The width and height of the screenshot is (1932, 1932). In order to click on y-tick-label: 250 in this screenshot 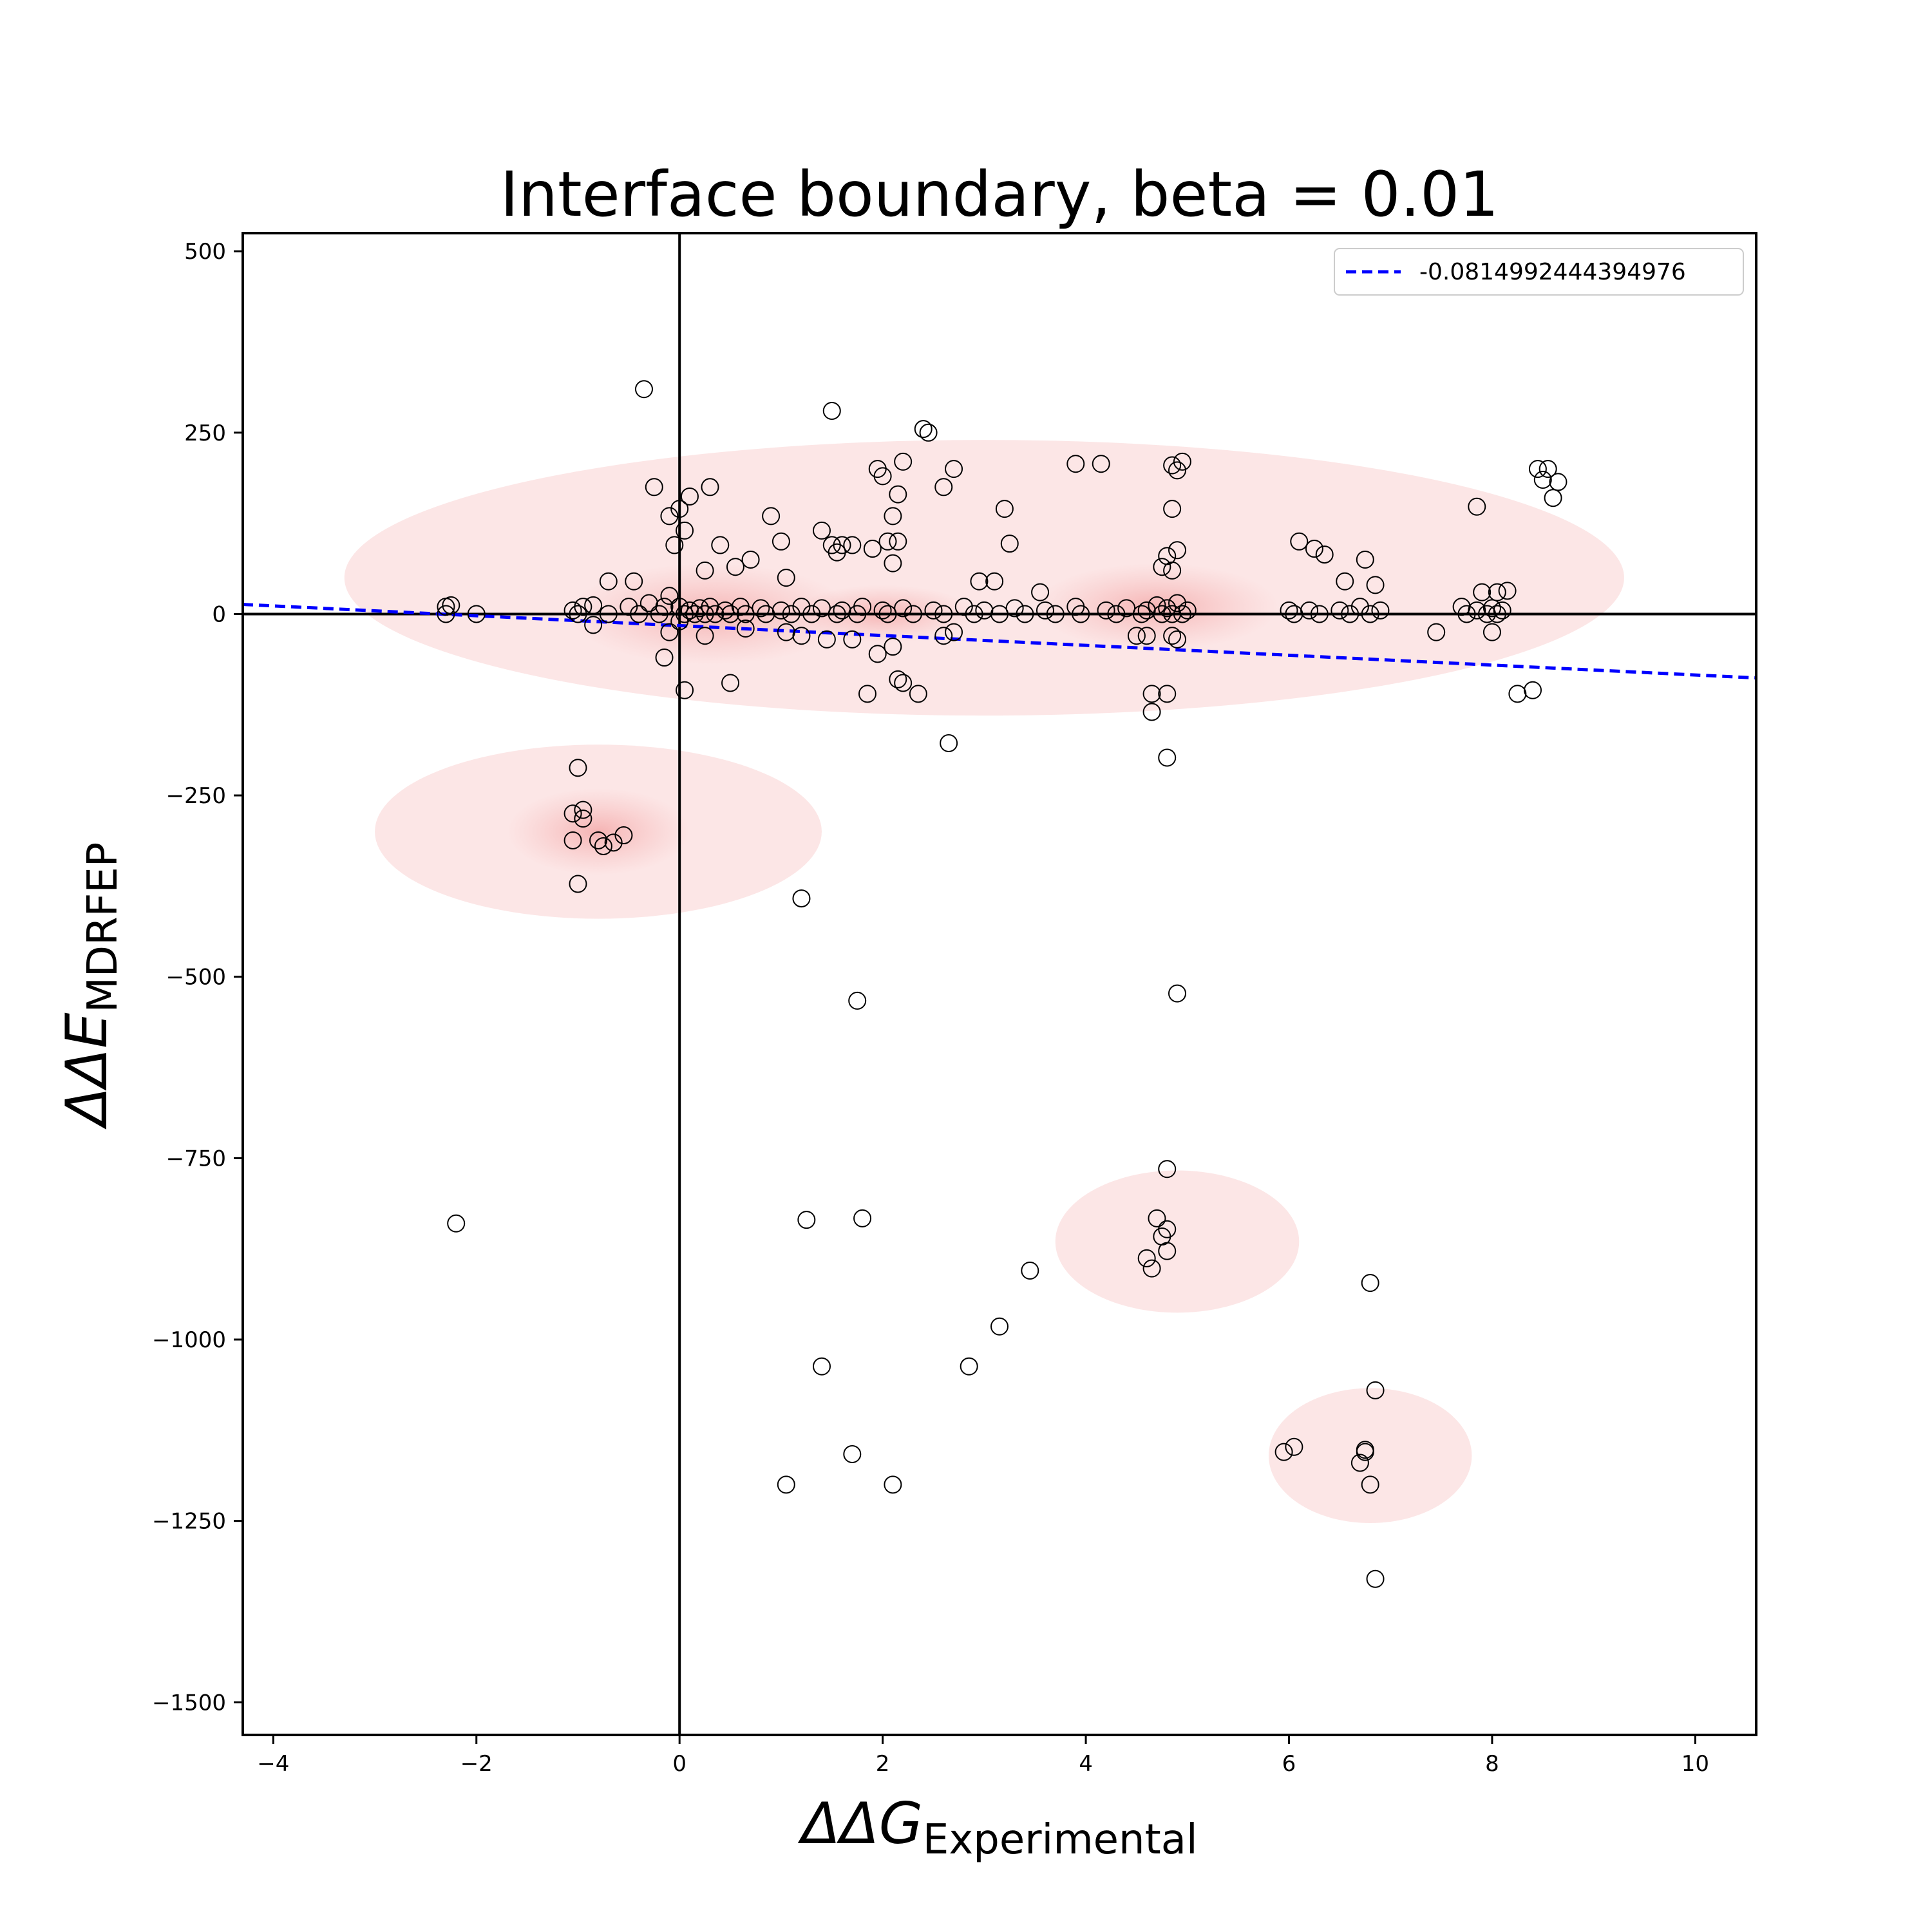, I will do `click(205, 433)`.